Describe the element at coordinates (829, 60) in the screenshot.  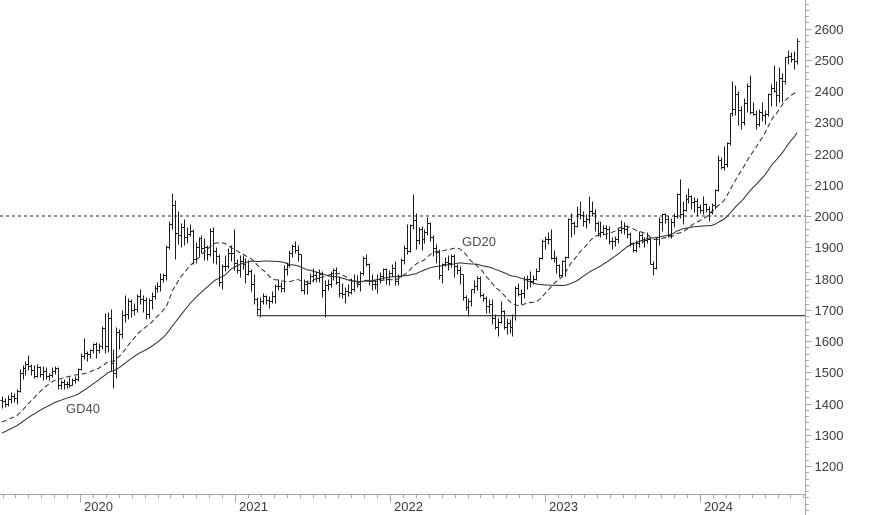
I see `y-tick-label: 2500` at that location.